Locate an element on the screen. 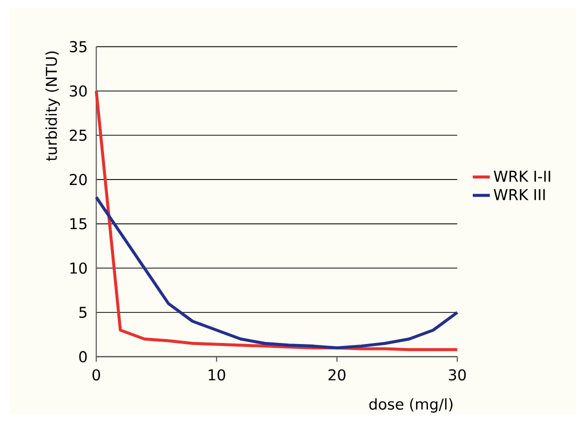 This screenshot has height=424, width=584. y-tick-label: 10 is located at coordinates (78, 268).